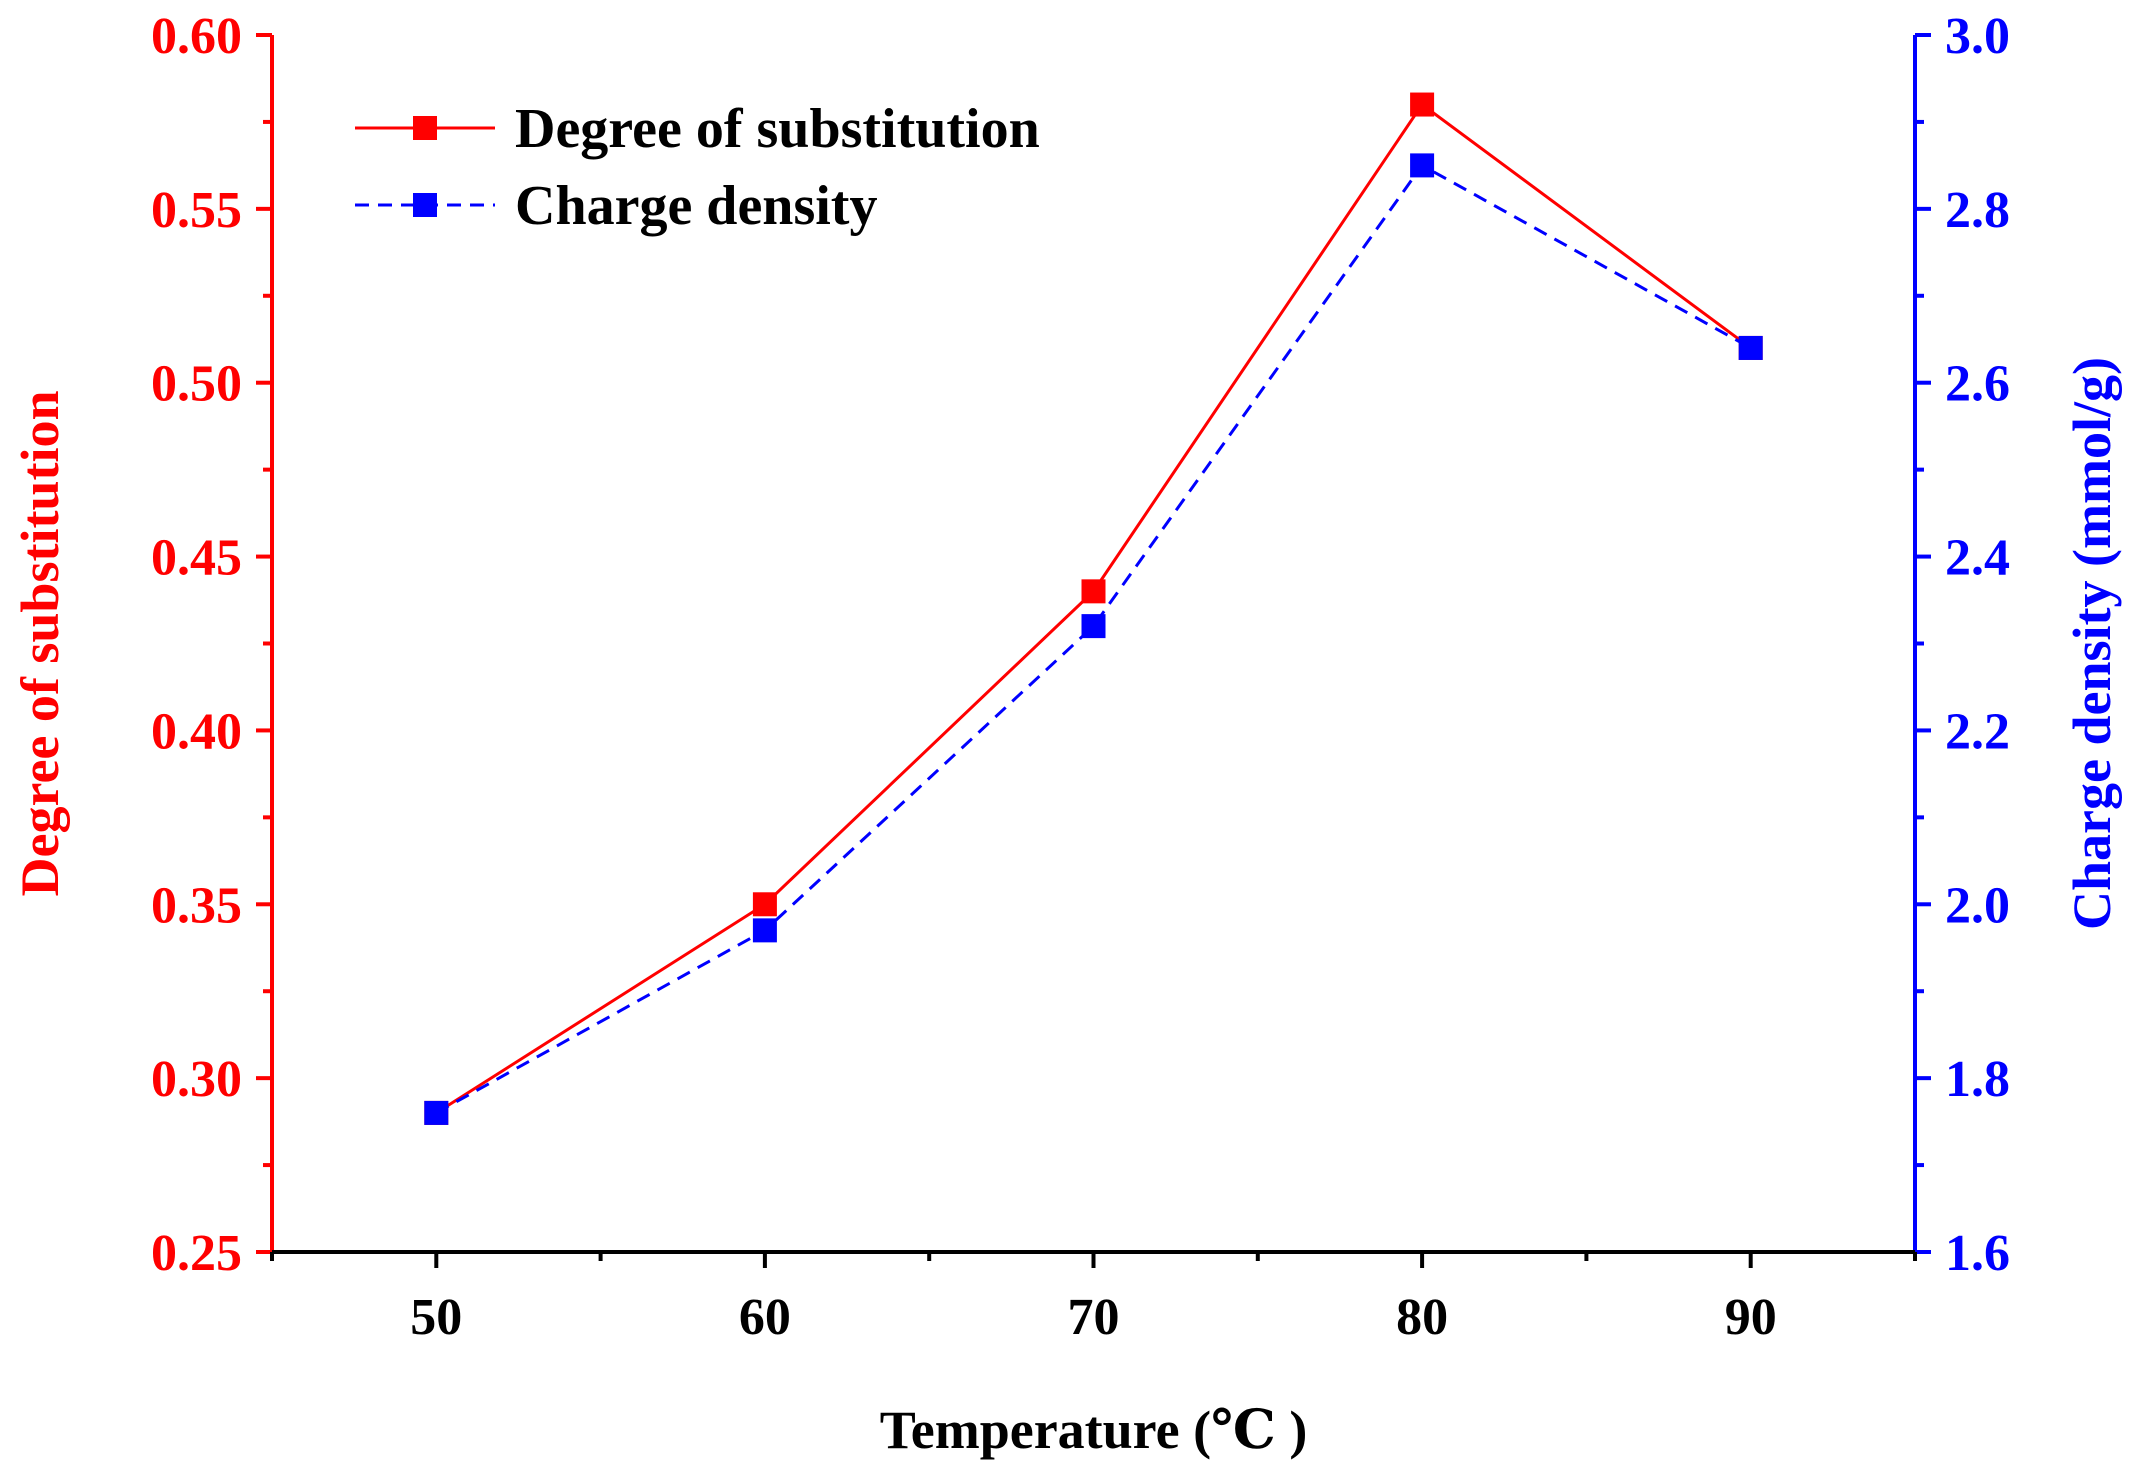 The height and width of the screenshot is (1477, 2140). I want to click on legend: Degree of substitution Charge density, so click(697, 167).